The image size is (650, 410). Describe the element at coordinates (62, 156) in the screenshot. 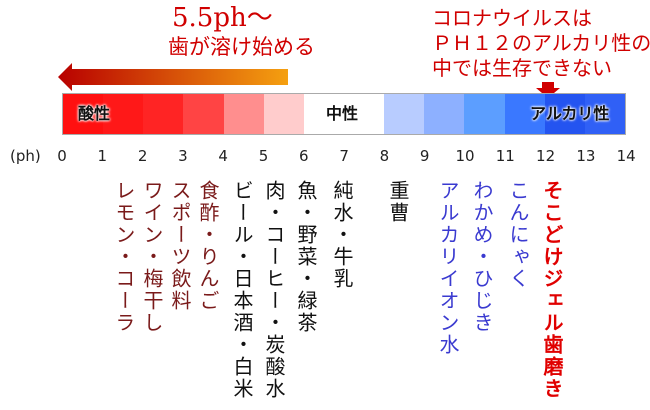

I see `tick-label: 0` at that location.